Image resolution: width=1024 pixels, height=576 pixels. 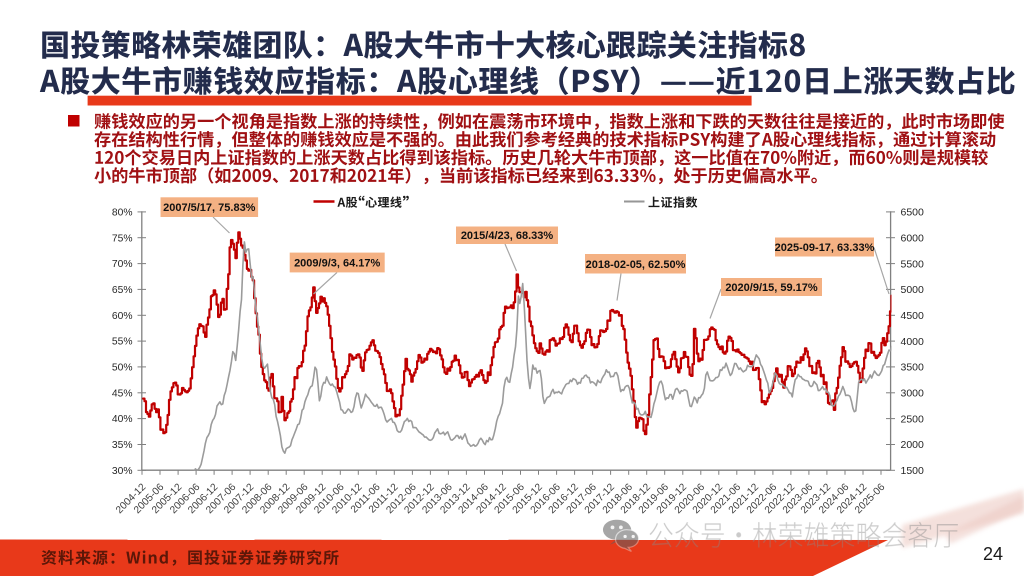 What do you see at coordinates (993, 554) in the screenshot?
I see `svg-text: 24` at bounding box center [993, 554].